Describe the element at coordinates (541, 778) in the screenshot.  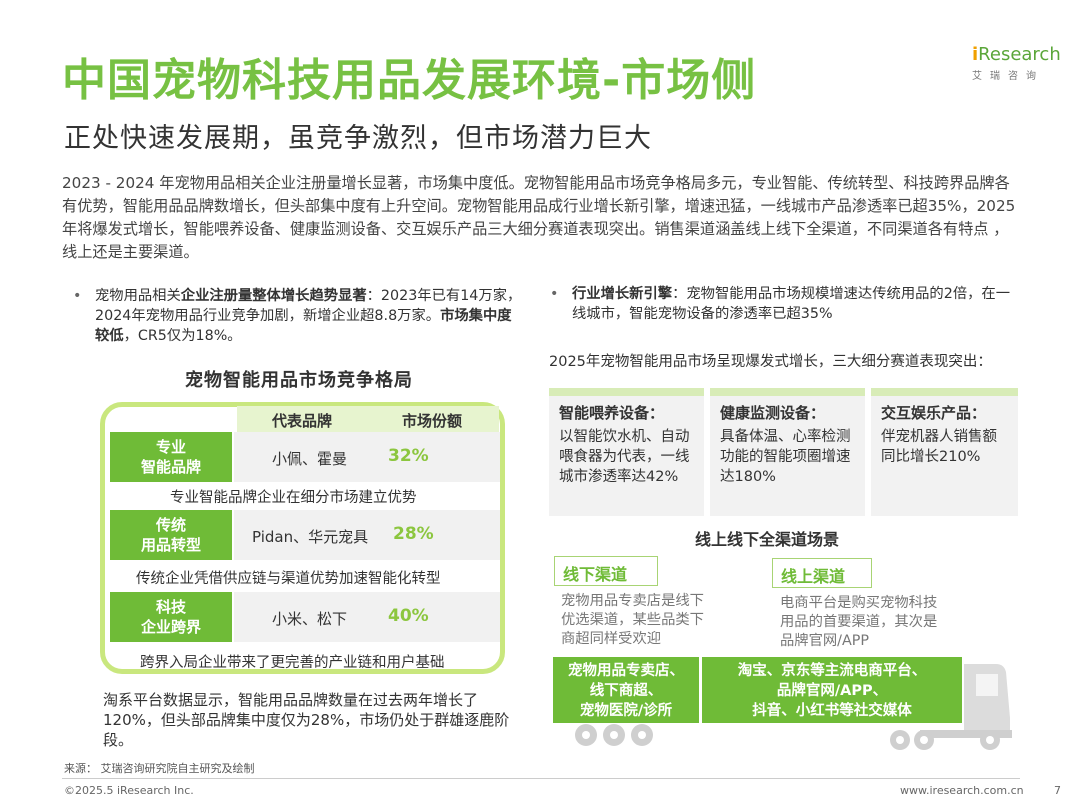
I see `footer-divider` at that location.